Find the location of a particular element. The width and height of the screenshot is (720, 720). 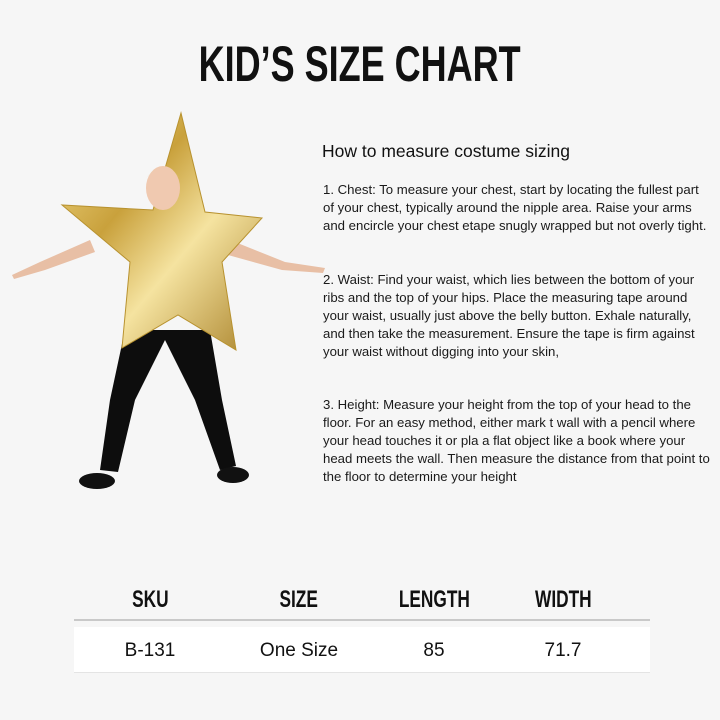

header-size: SIZE is located at coordinates (299, 600).